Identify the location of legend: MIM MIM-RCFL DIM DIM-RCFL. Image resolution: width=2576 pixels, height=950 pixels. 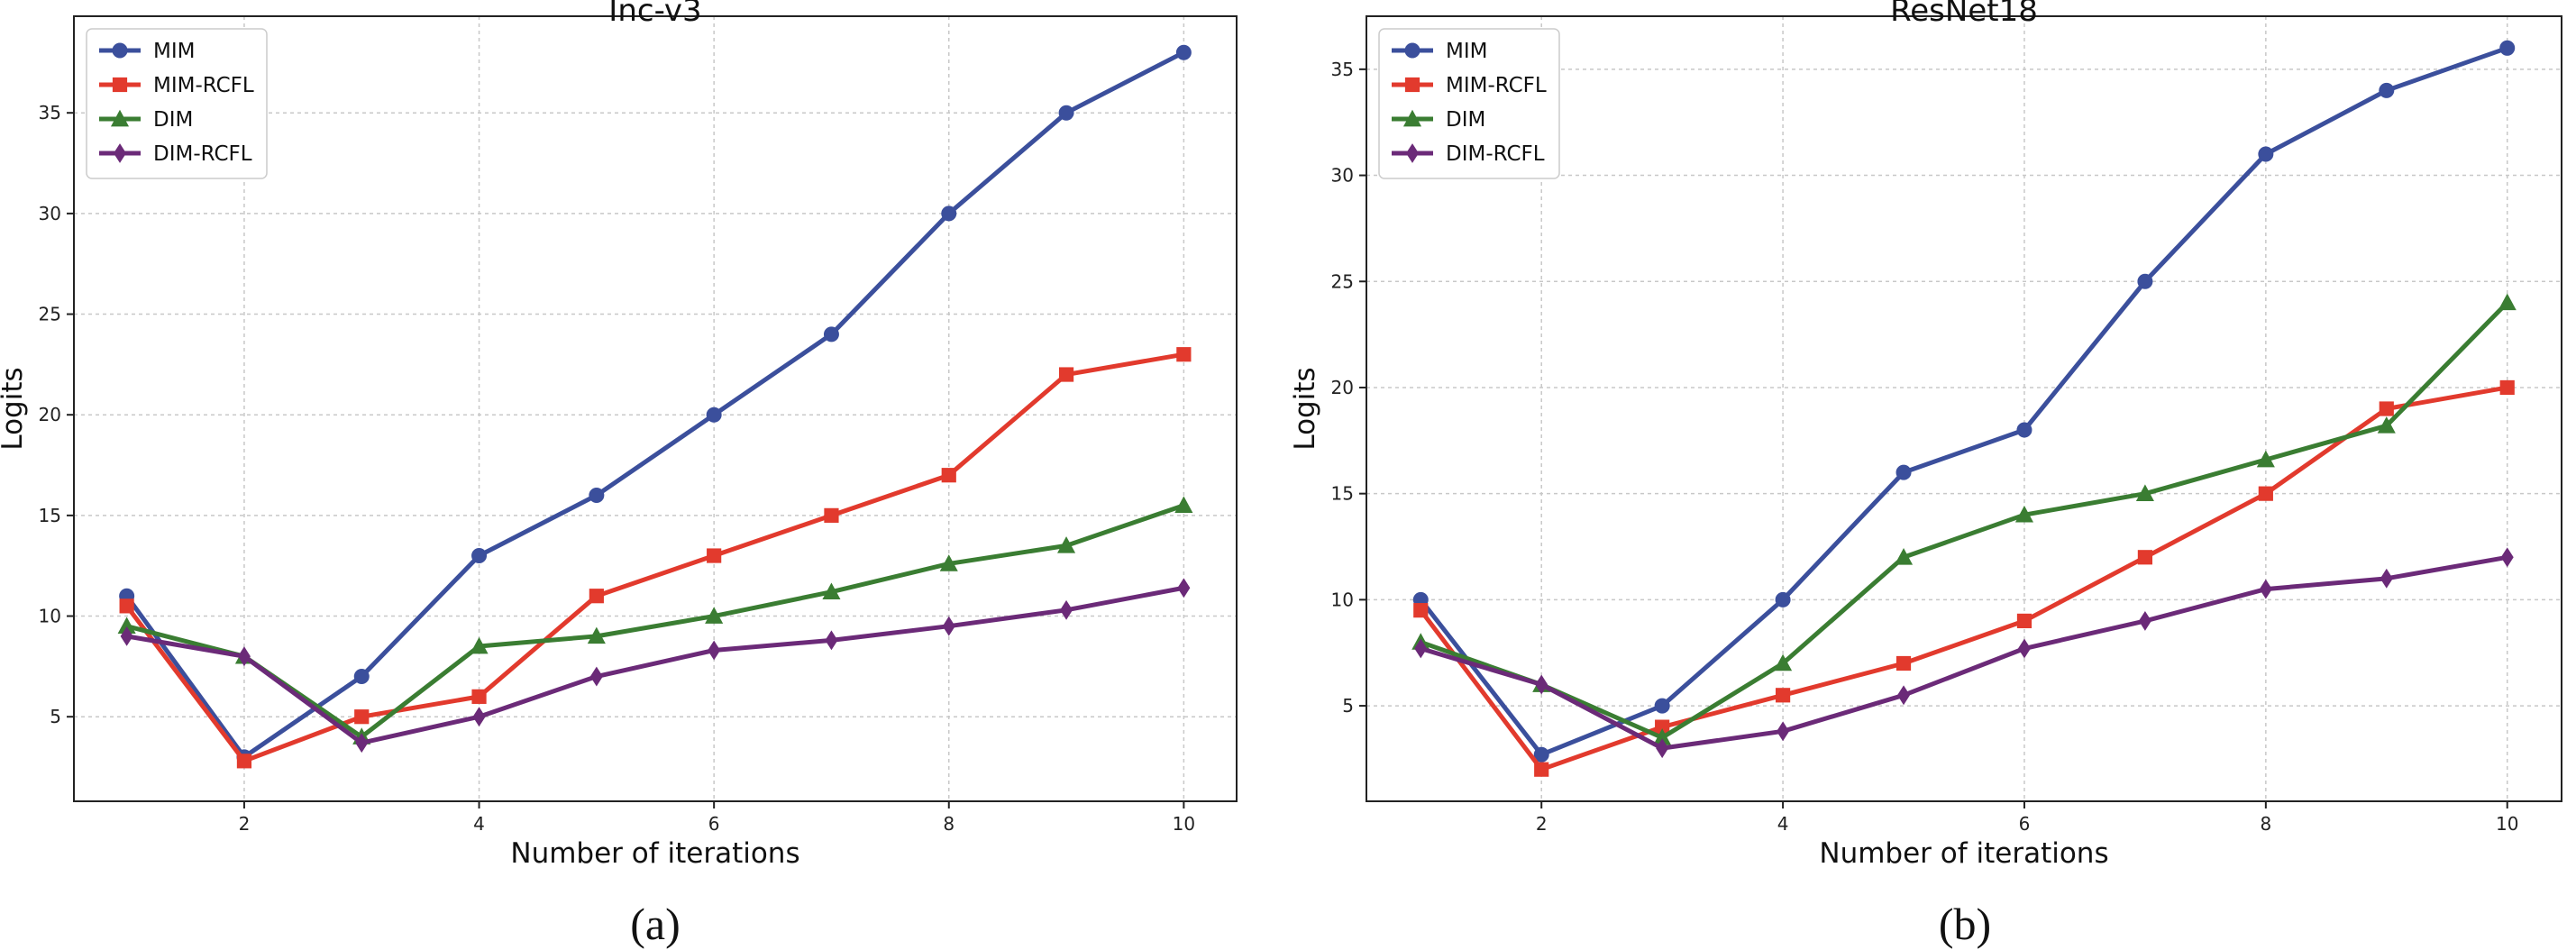
(177, 104).